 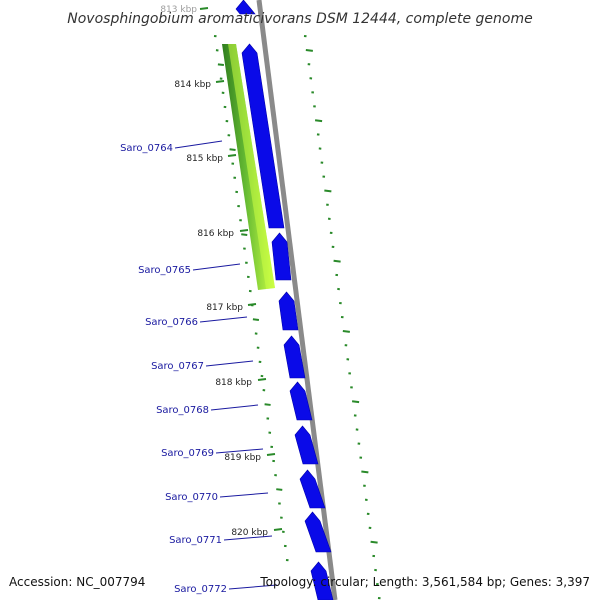 What do you see at coordinates (195, 540) in the screenshot?
I see `gene-label: Saro_0771` at bounding box center [195, 540].